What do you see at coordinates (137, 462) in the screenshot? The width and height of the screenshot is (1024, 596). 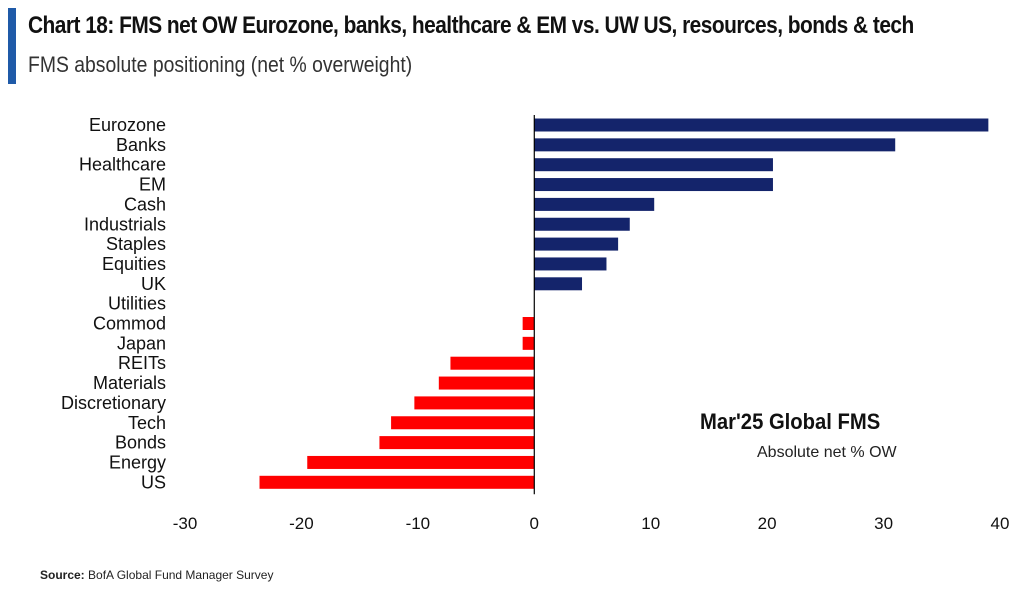 I see `category-label: Energy` at bounding box center [137, 462].